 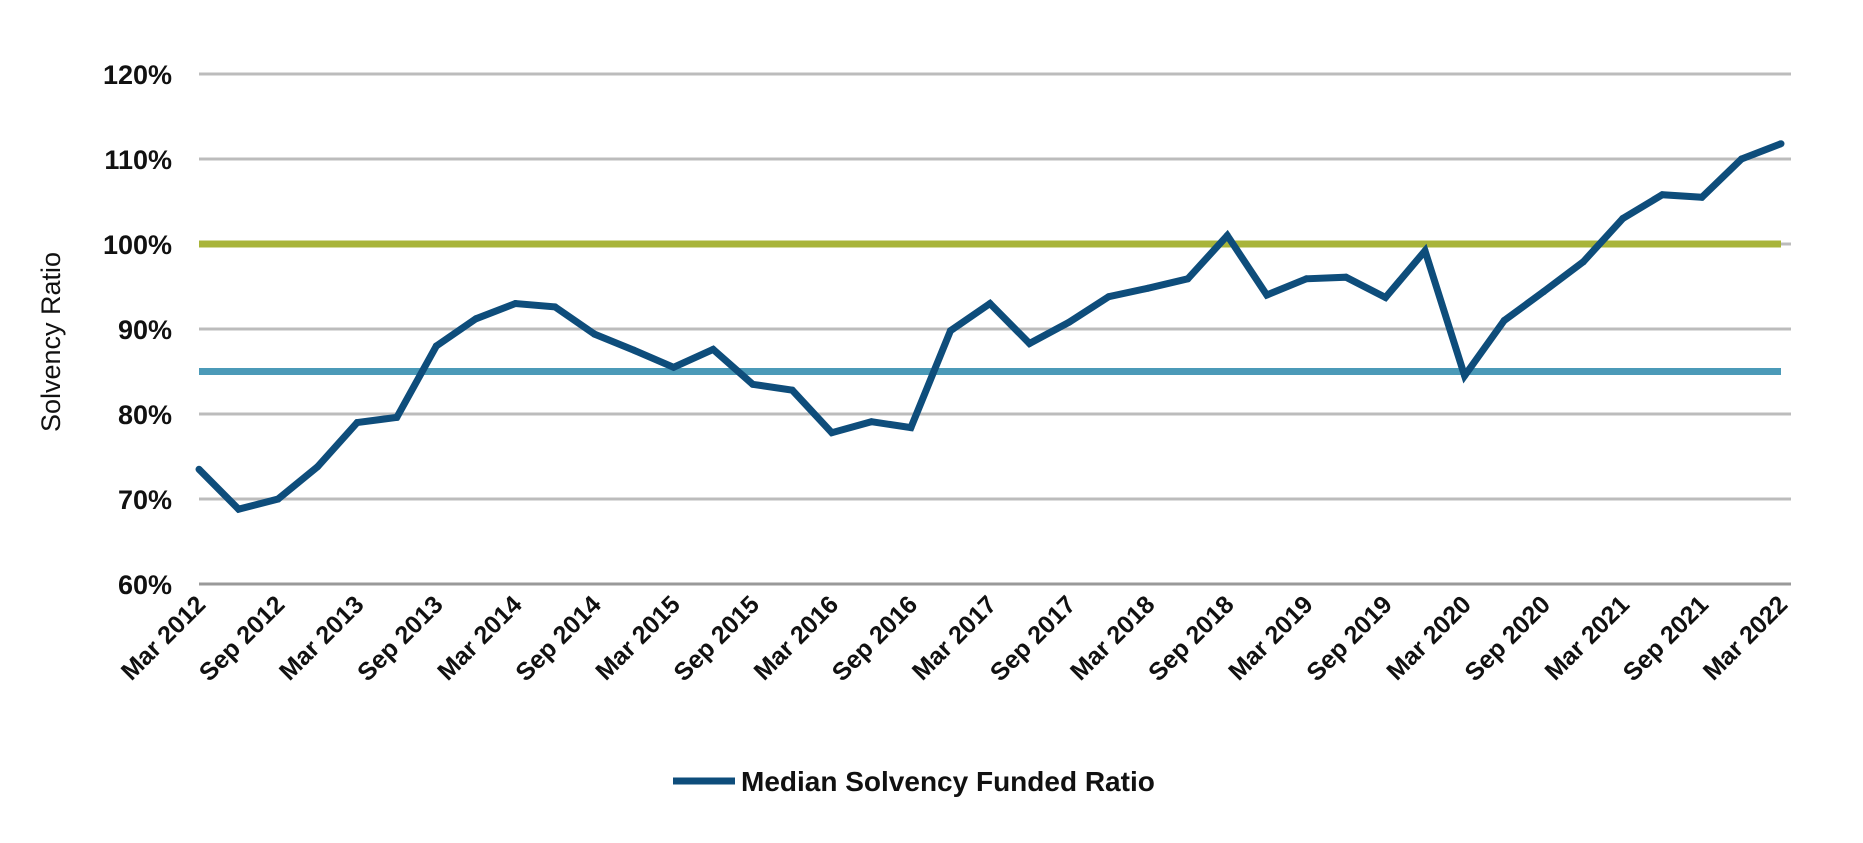 What do you see at coordinates (321, 637) in the screenshot?
I see `x-tick-label: Mar 2013` at bounding box center [321, 637].